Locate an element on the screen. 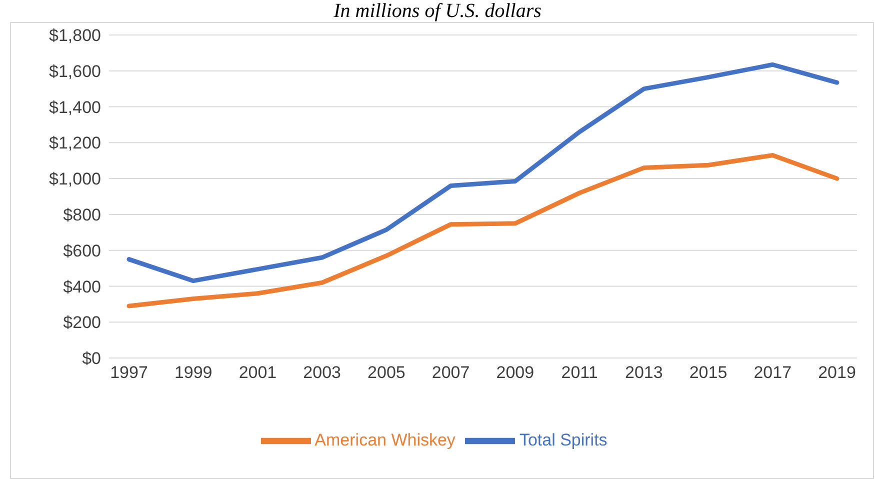 The image size is (875, 479). y-tick-label: $1,400 is located at coordinates (75, 107).